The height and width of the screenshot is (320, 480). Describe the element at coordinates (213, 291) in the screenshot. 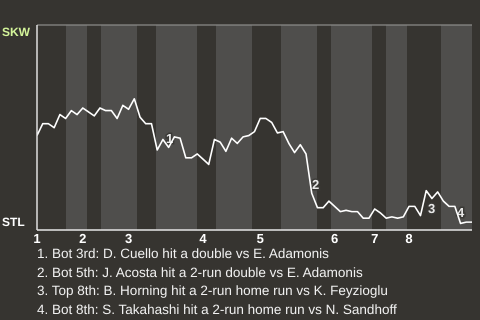

I see `text: 3. Top 8th: B. Horning hit a 2-run home run vs K. Feyzioglu` at that location.